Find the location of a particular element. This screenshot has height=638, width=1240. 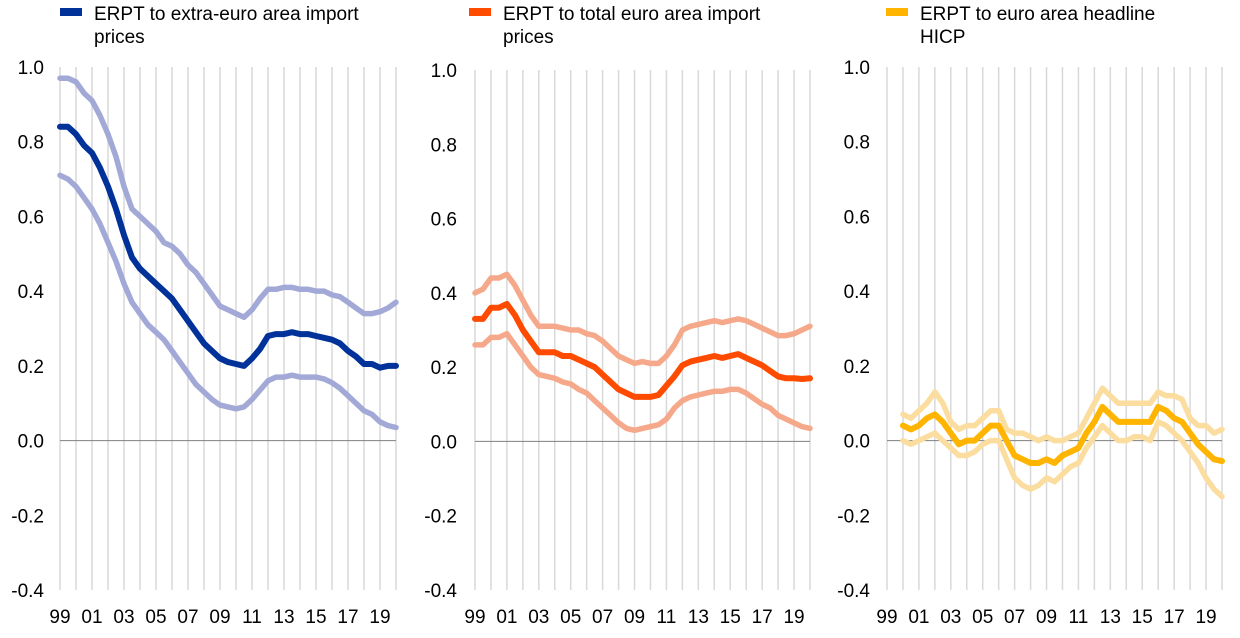

legend-label: HICP is located at coordinates (942, 37).